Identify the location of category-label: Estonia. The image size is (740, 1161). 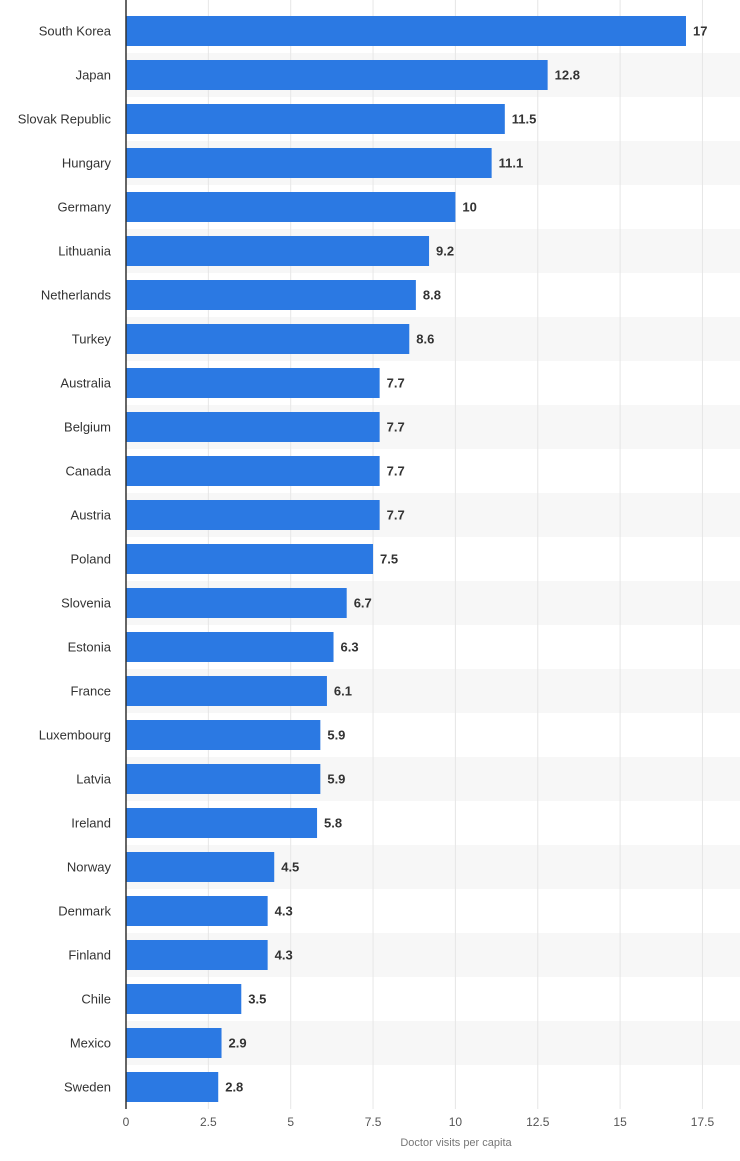
(90, 647).